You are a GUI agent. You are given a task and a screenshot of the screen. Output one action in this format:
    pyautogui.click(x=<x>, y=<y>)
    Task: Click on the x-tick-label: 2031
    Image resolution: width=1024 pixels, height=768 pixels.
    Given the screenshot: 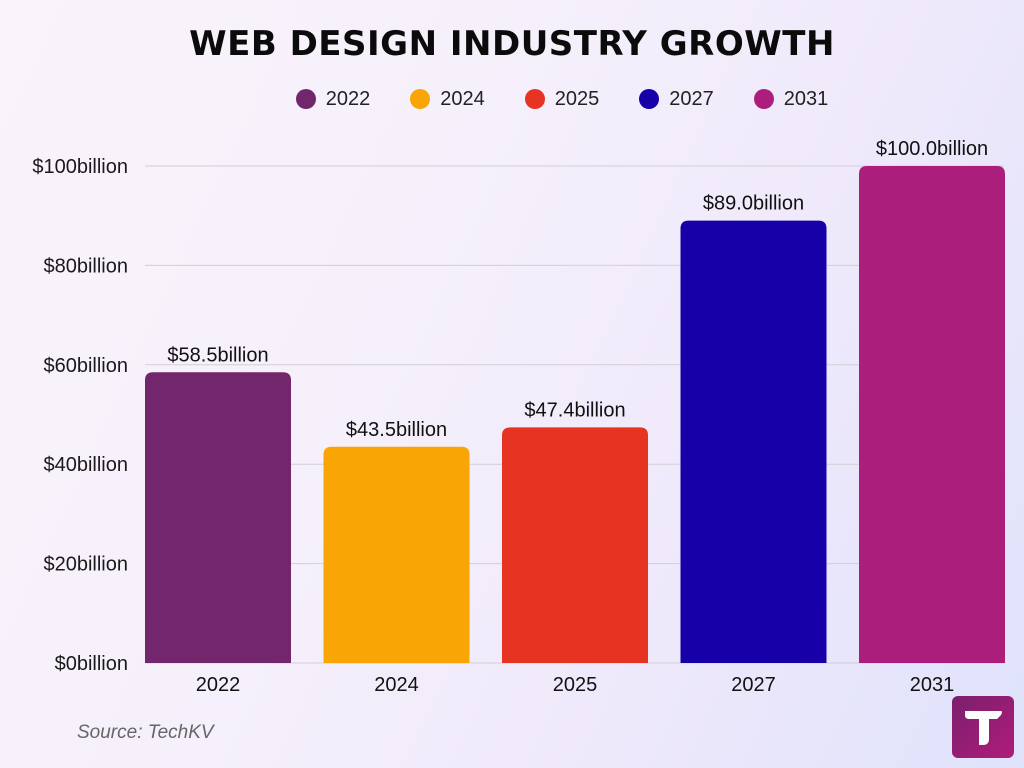 What is the action you would take?
    pyautogui.click(x=932, y=685)
    